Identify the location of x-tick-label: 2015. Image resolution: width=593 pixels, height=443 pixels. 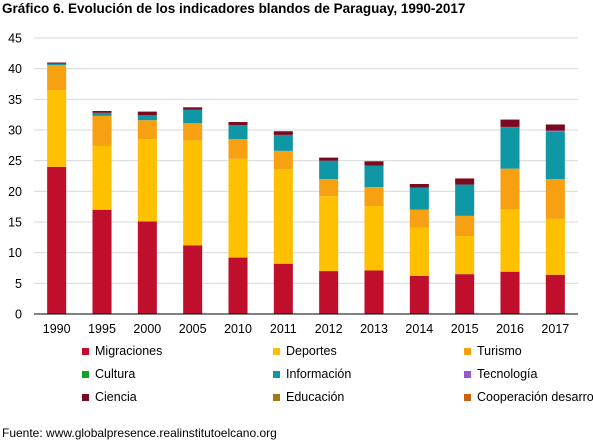
(465, 329).